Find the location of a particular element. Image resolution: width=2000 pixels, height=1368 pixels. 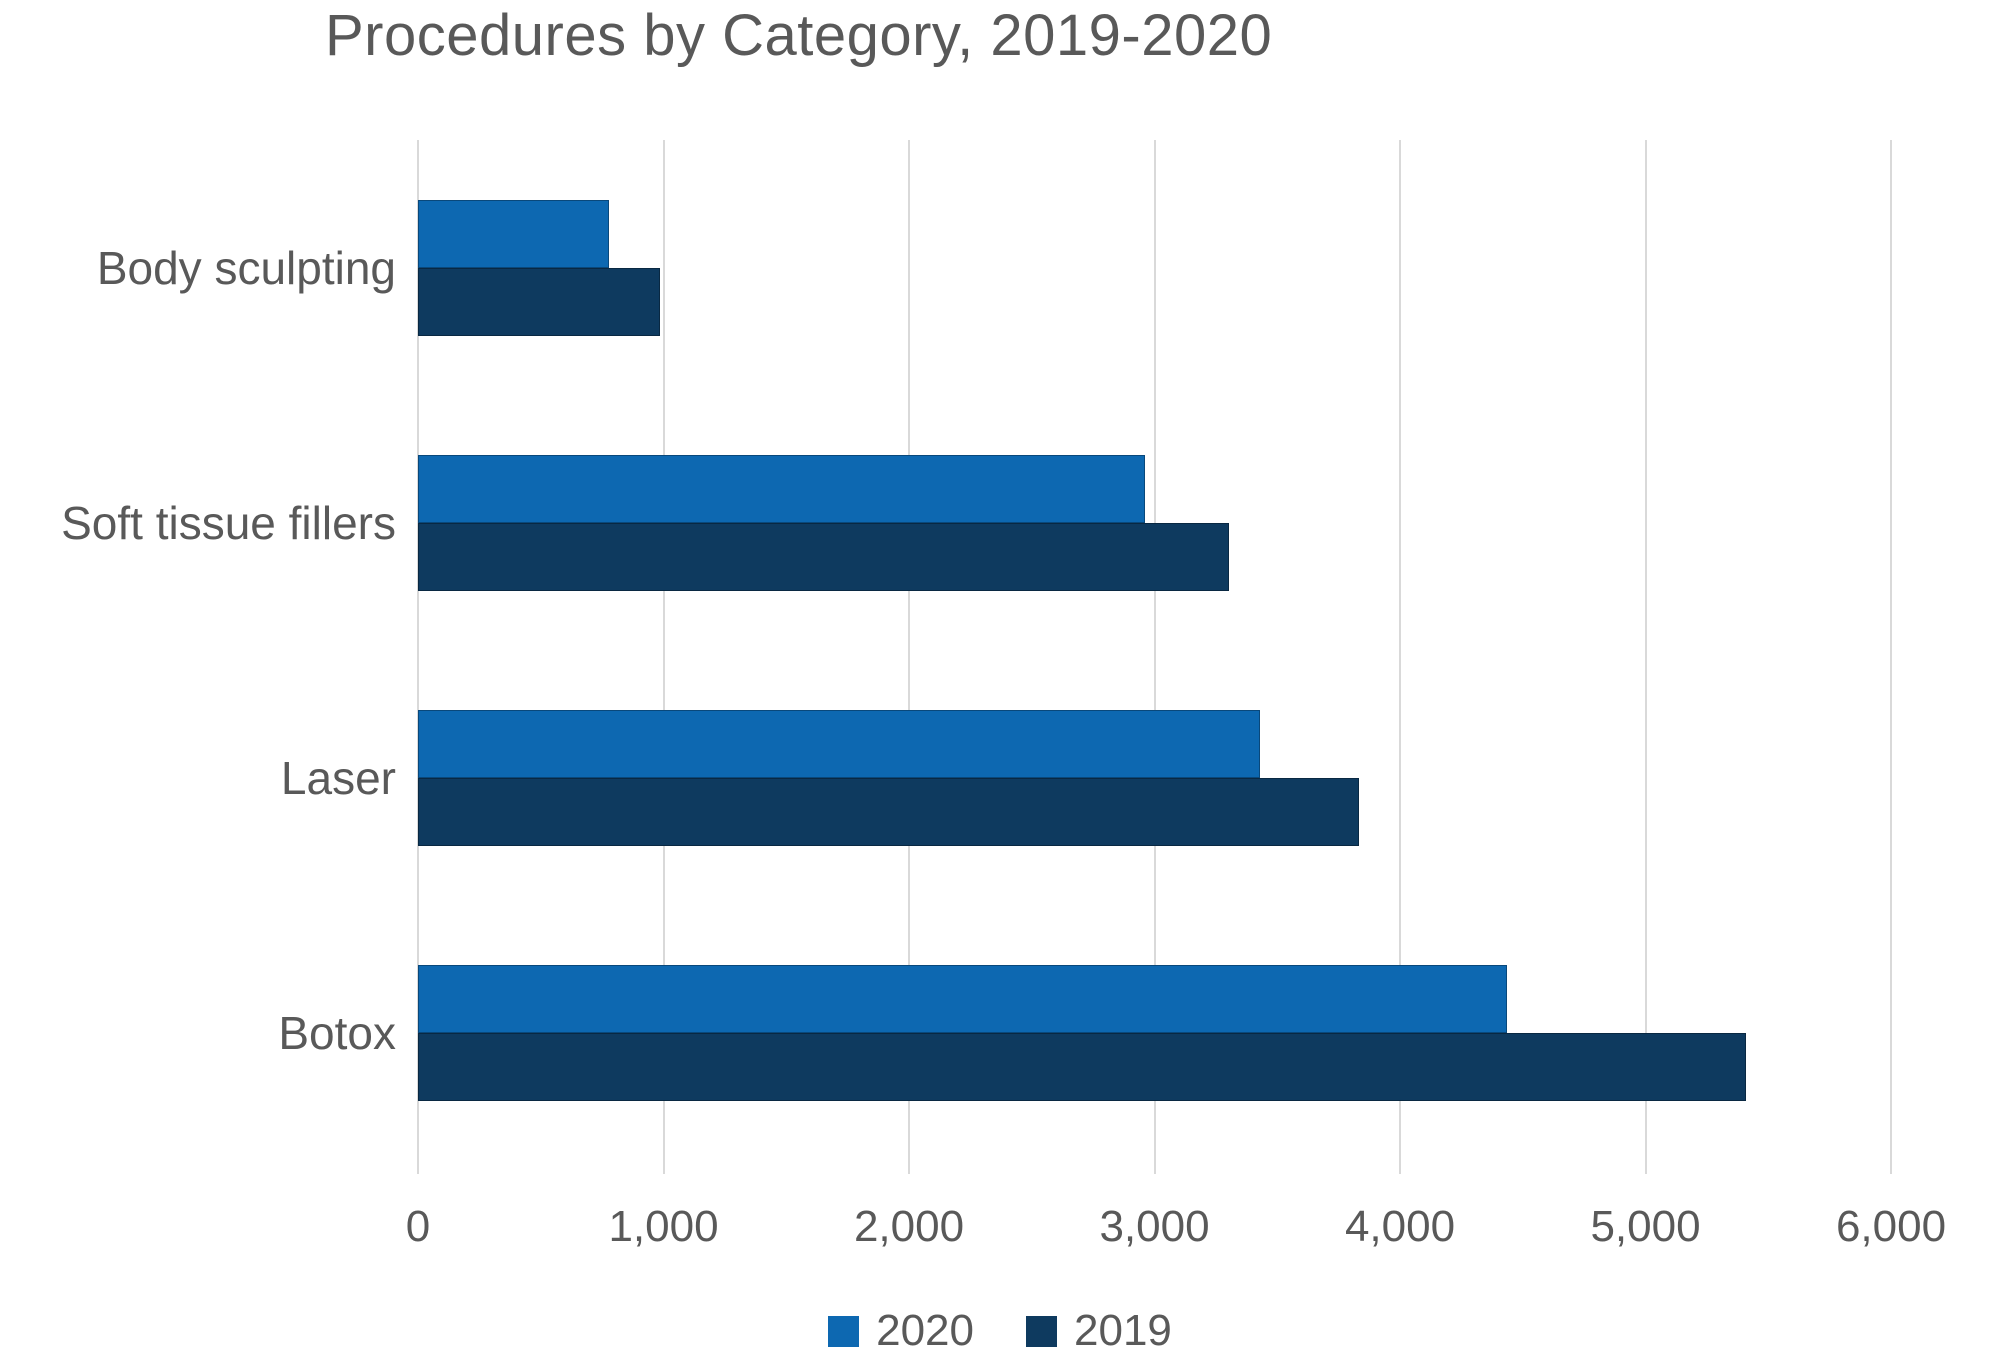

x-tick-label-6-000: 6,000 is located at coordinates (1891, 1226).